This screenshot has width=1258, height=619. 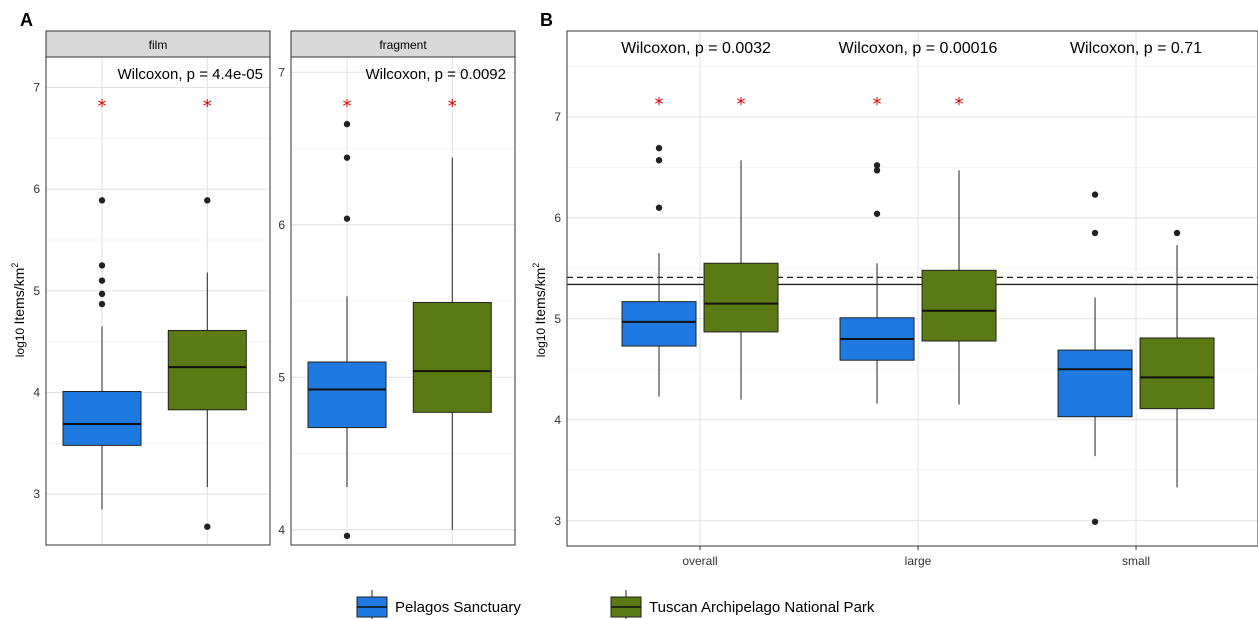 I want to click on legend-label-tuscan: Tuscan Archipelago National Park, so click(x=762, y=607).